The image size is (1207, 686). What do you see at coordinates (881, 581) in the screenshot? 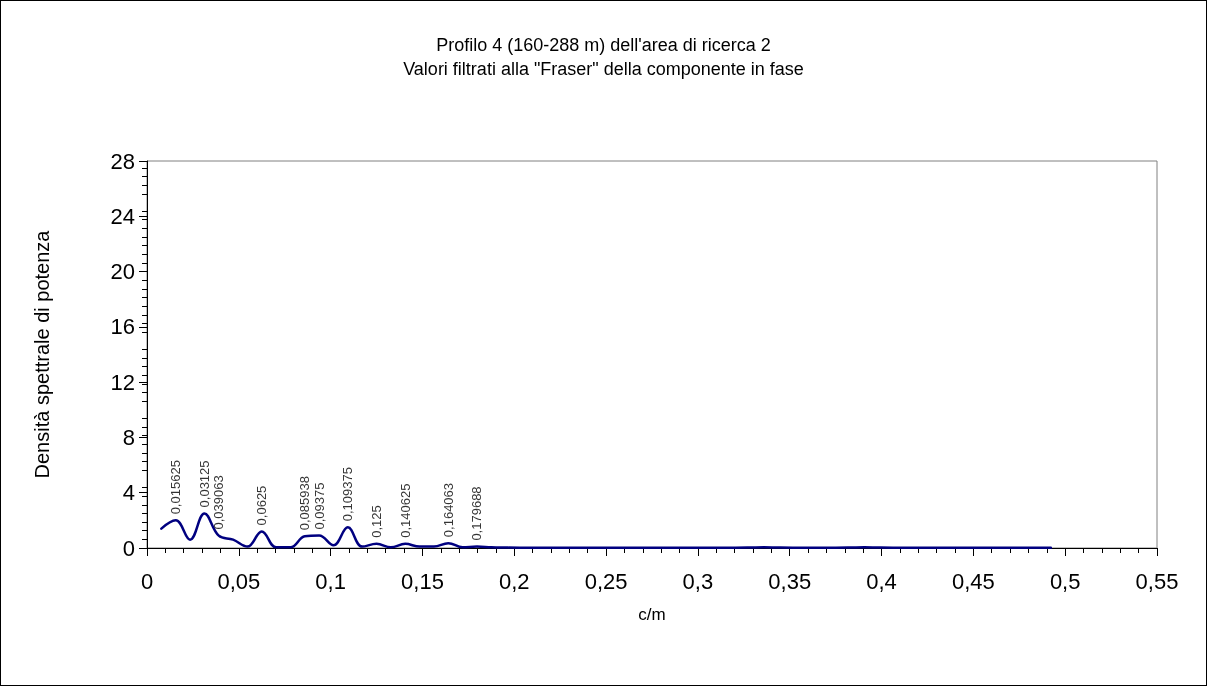
I see `x-tick-label: 0,4` at bounding box center [881, 581].